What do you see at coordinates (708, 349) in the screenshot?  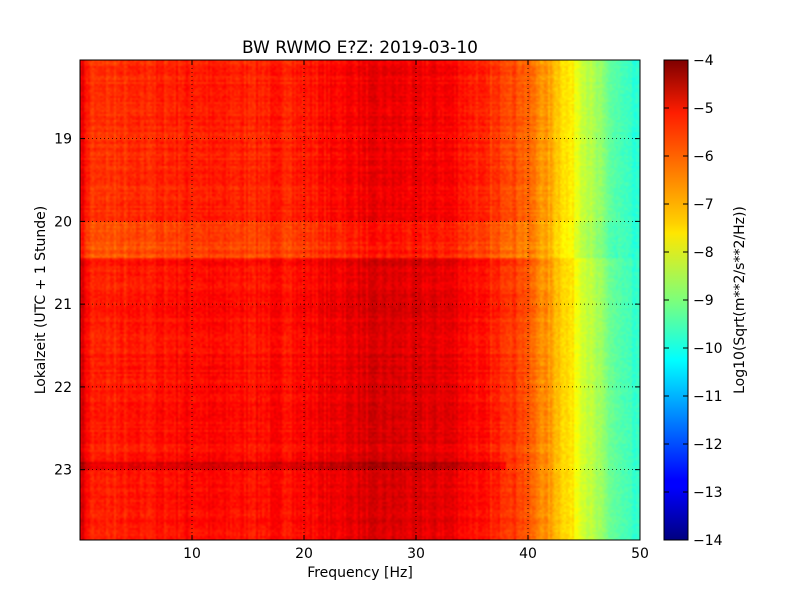 I see `colorbar-tick-label: −10` at bounding box center [708, 349].